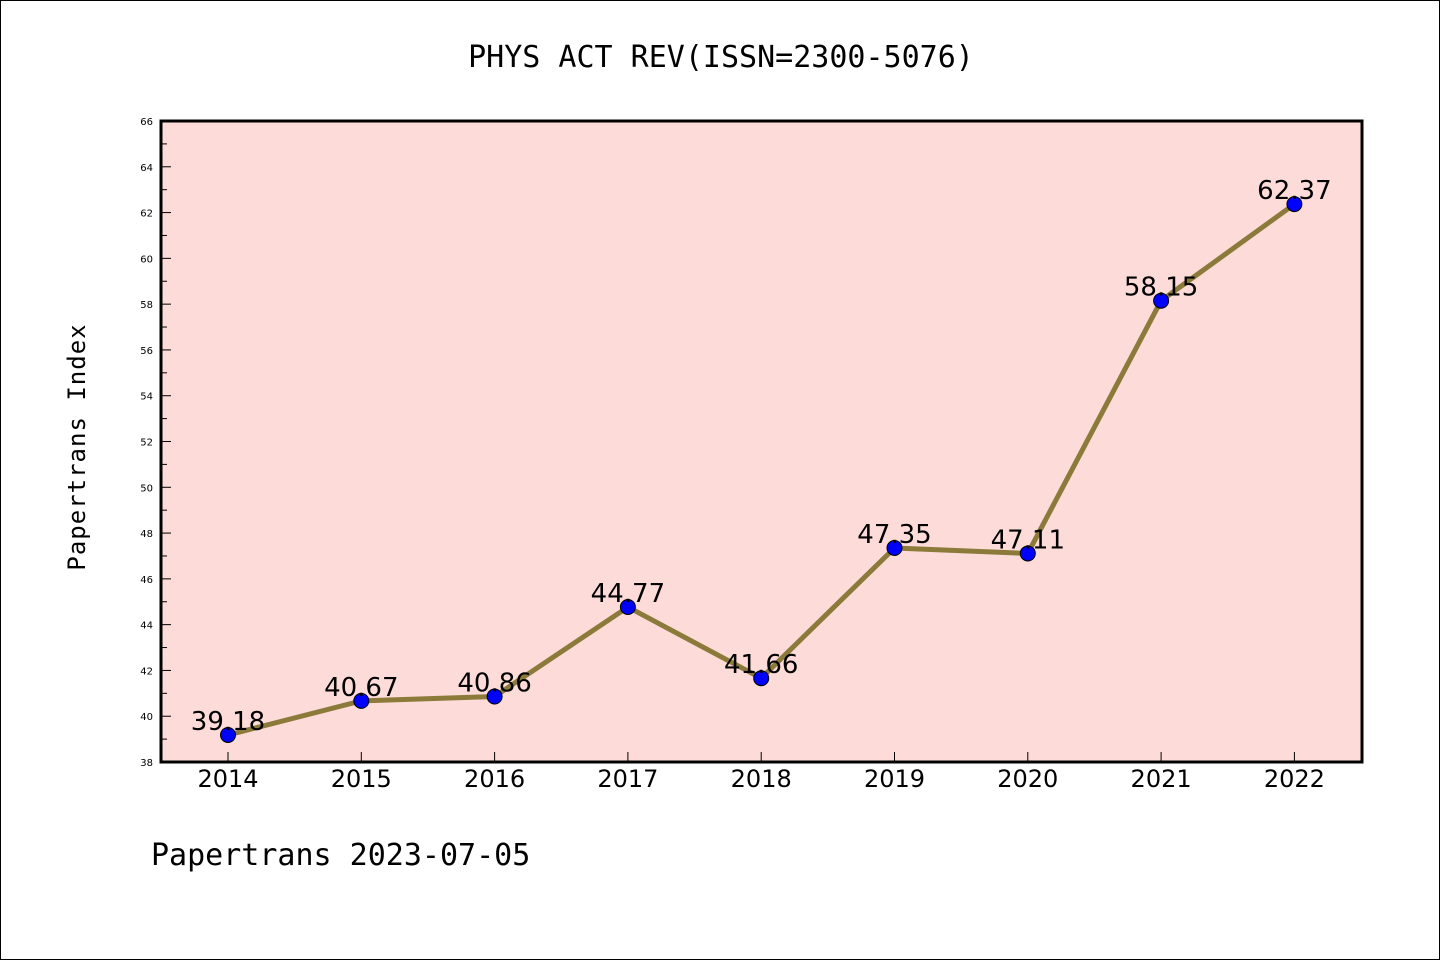 This screenshot has width=1440, height=961. What do you see at coordinates (146, 488) in the screenshot?
I see `y-tick-label: 50` at bounding box center [146, 488].